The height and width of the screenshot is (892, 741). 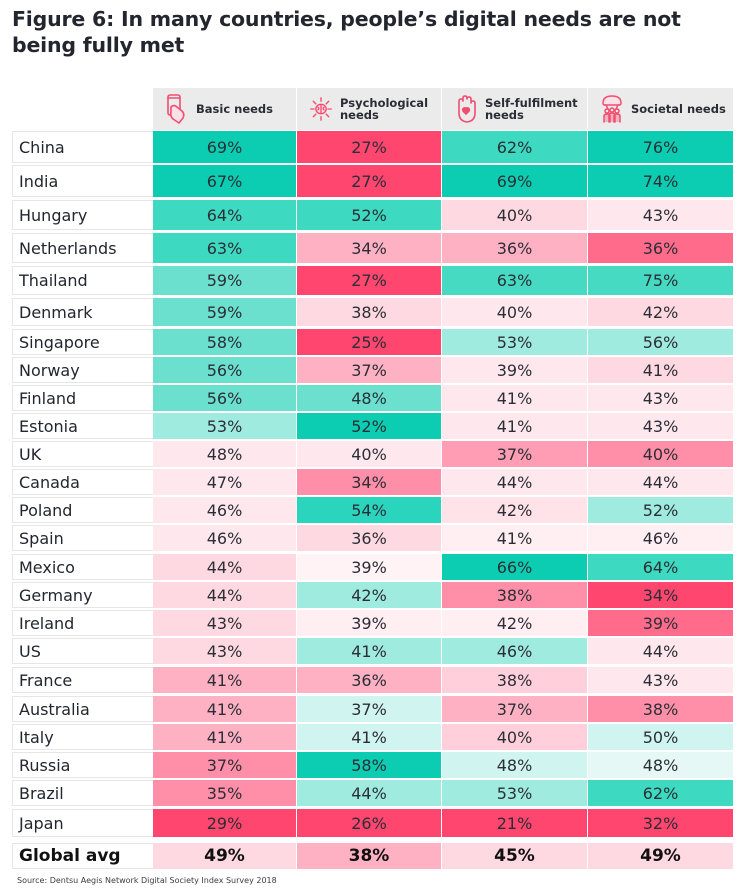 I want to click on table-row: Norway 56% 37% 39% 41%, so click(x=372, y=370).